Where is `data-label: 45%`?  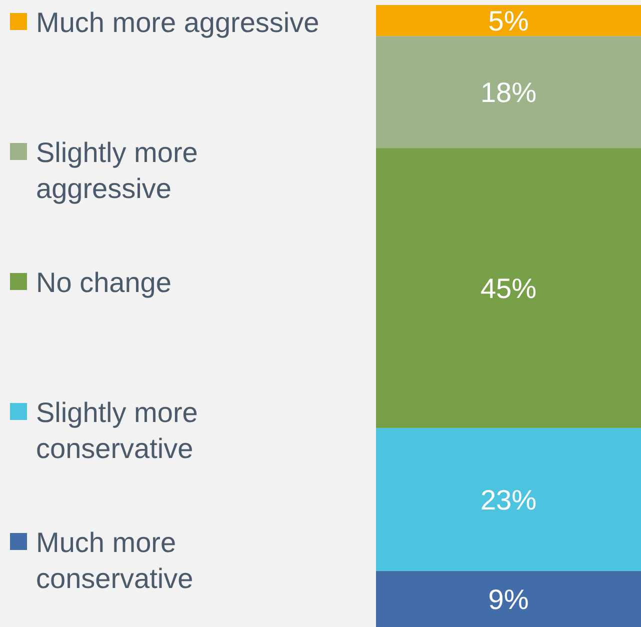 data-label: 45% is located at coordinates (508, 288).